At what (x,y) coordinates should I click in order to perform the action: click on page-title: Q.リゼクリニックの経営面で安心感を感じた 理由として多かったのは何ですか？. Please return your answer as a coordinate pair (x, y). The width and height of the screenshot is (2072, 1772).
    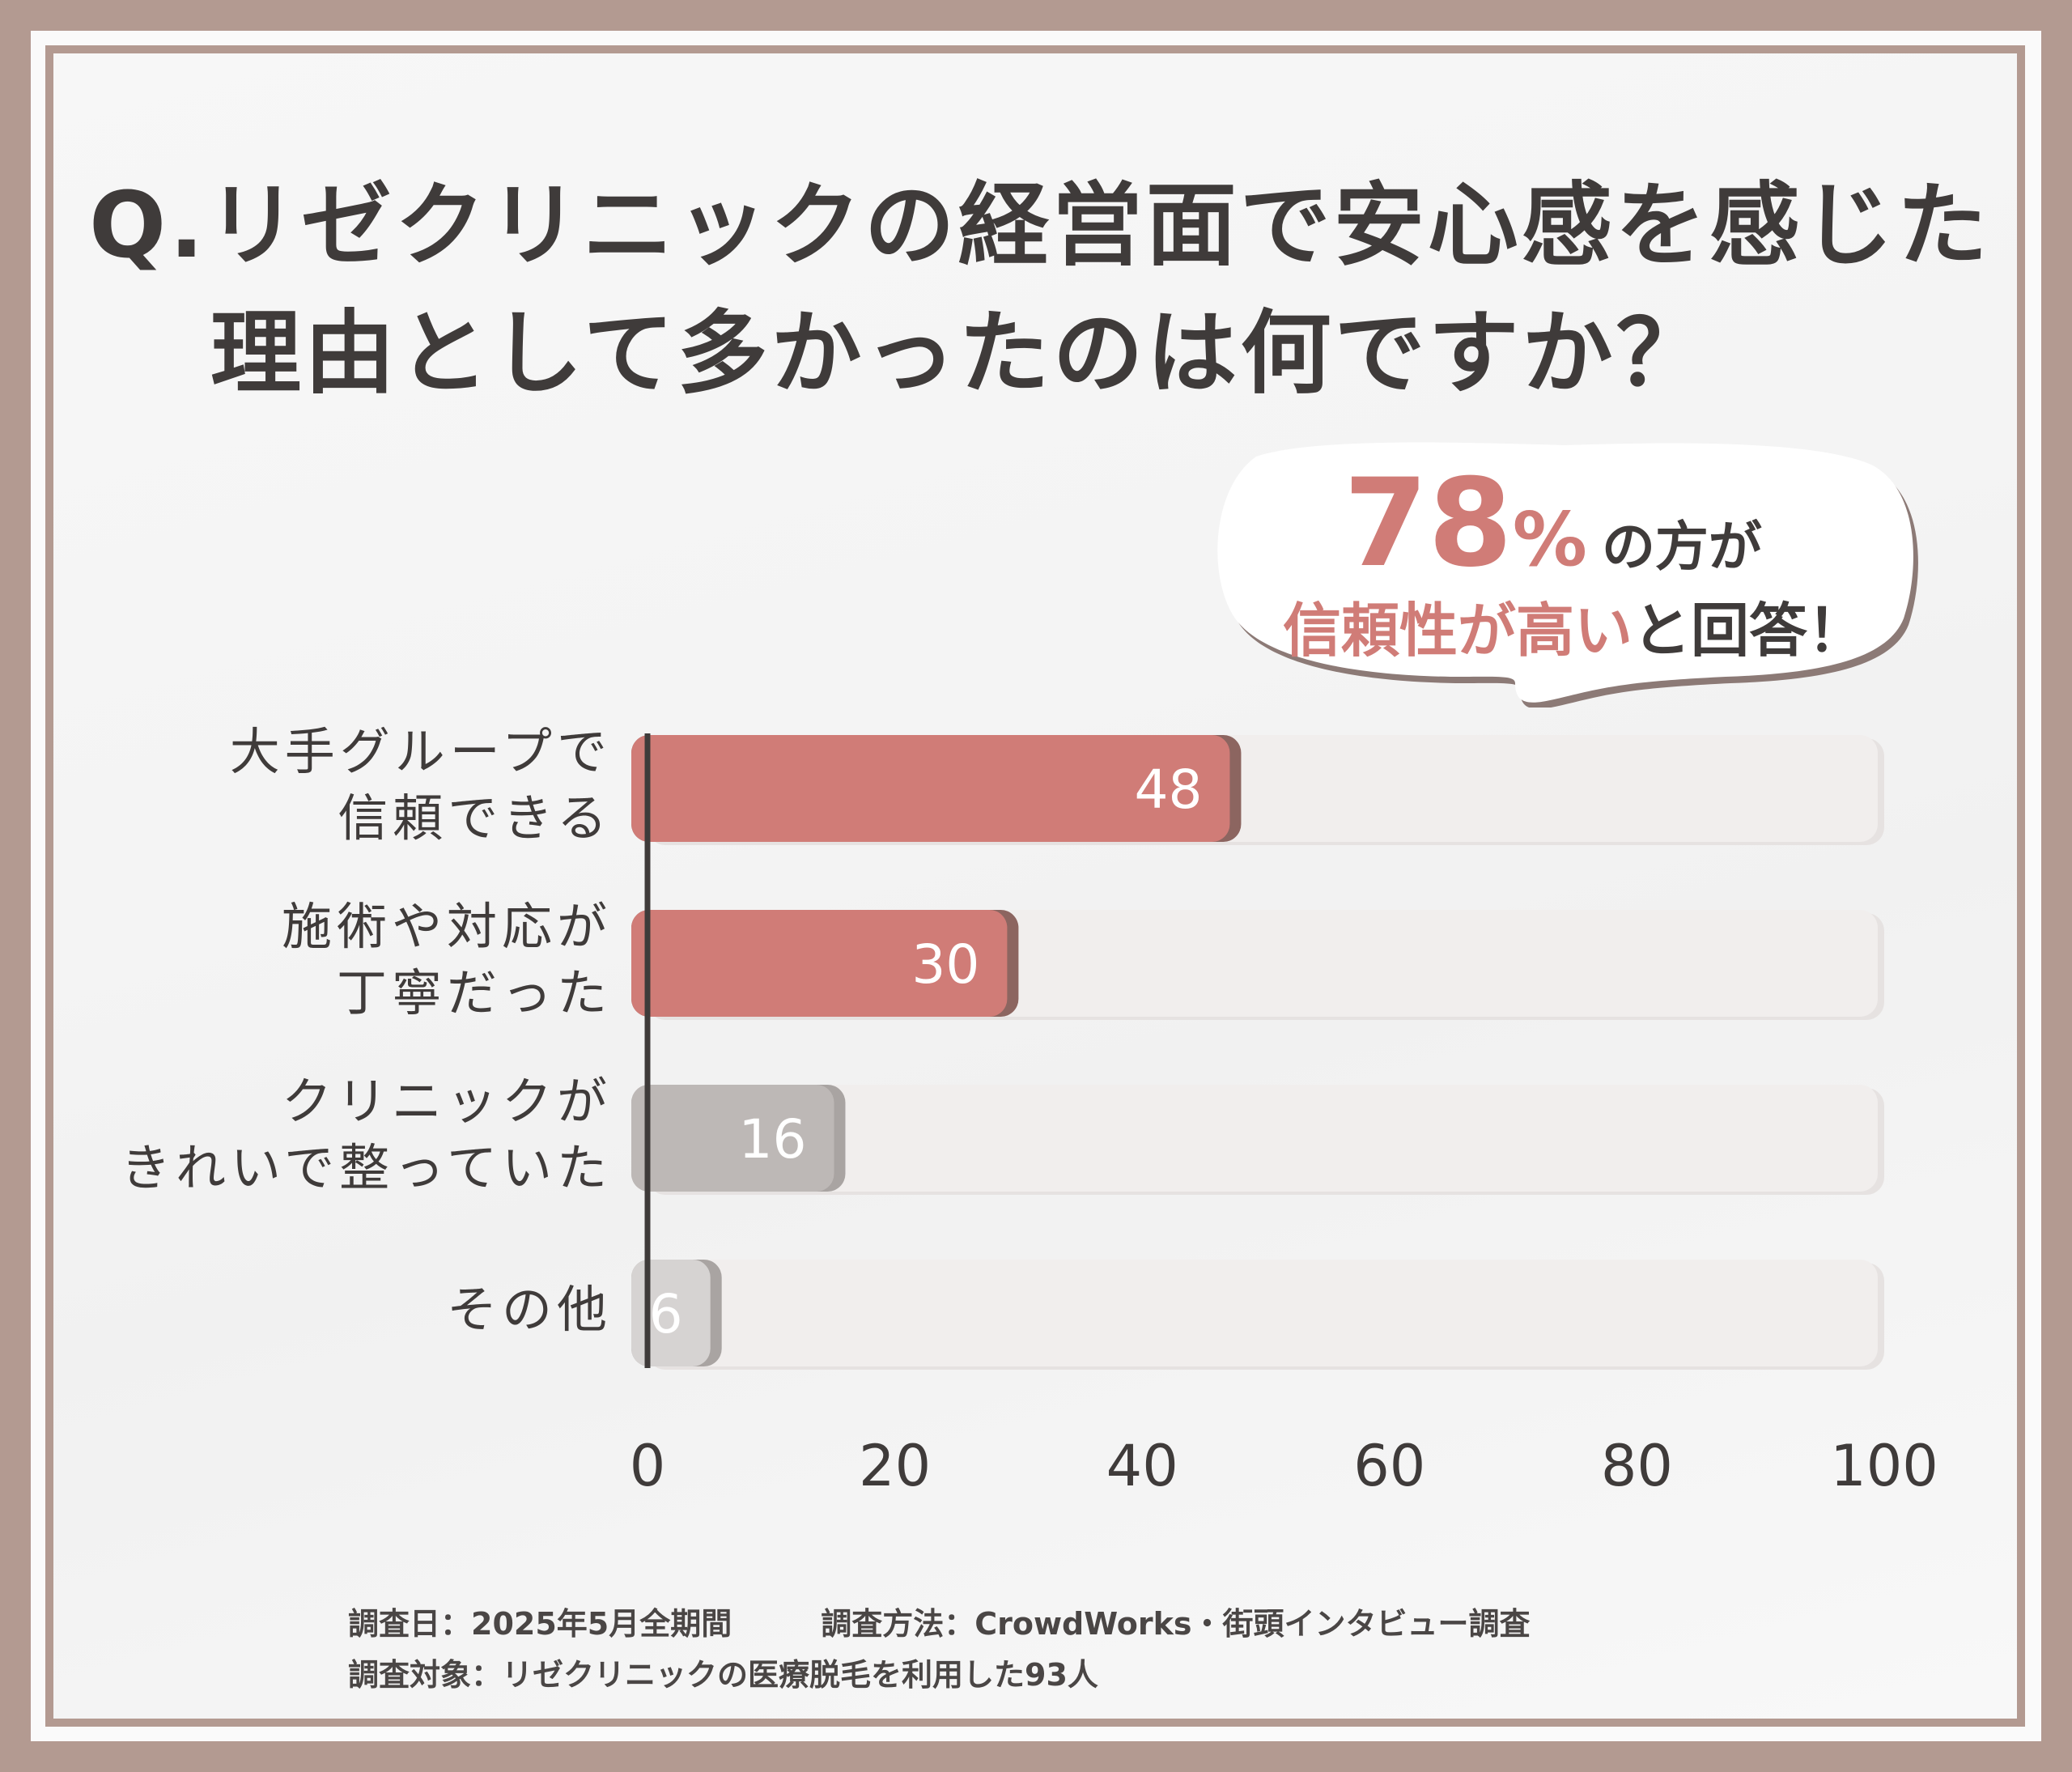
    Looking at the image, I should click on (1040, 290).